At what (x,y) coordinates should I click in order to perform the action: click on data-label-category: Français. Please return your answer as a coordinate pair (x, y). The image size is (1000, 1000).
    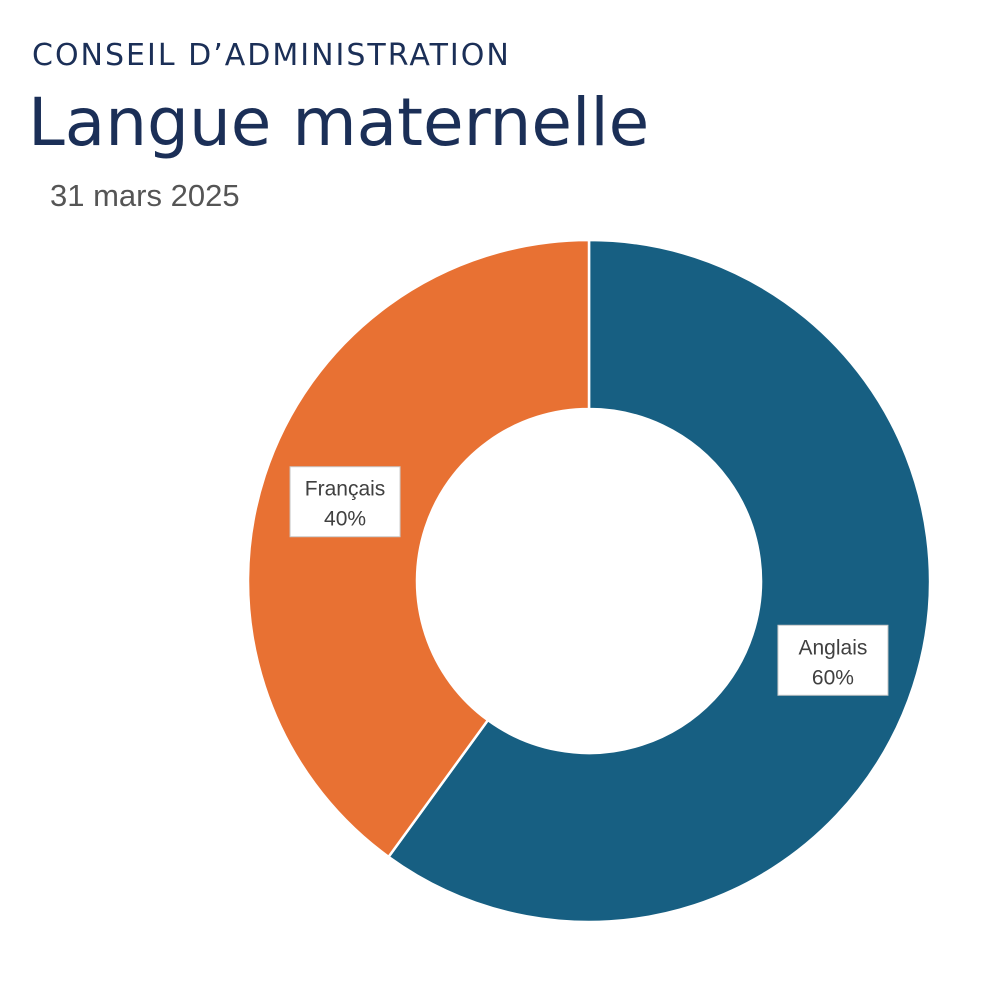
    Looking at the image, I should click on (345, 489).